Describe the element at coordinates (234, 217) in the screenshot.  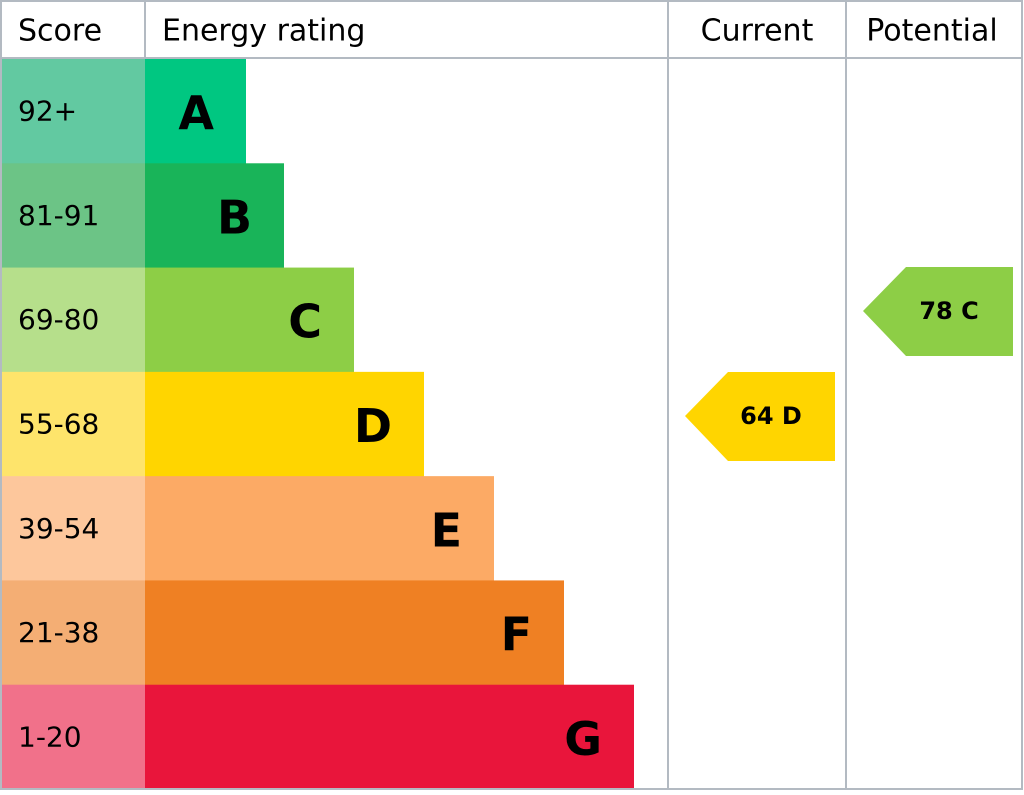
I see `rating-letter: B` at that location.